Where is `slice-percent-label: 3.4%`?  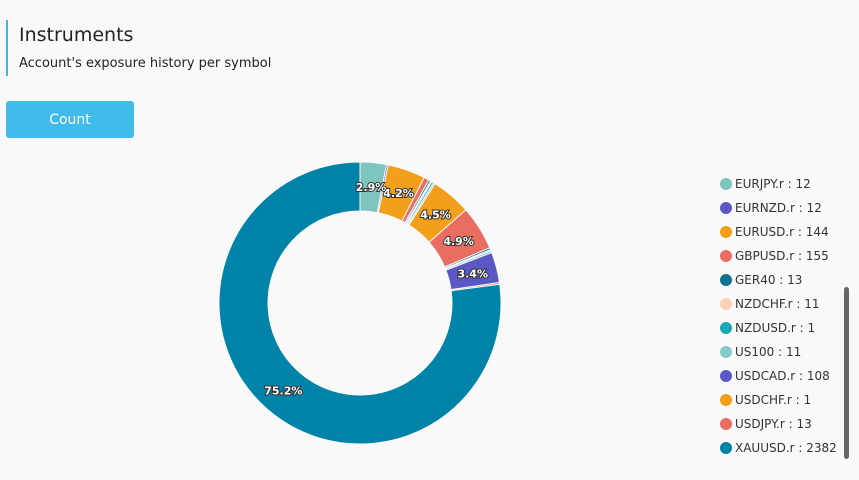 slice-percent-label: 3.4% is located at coordinates (472, 274).